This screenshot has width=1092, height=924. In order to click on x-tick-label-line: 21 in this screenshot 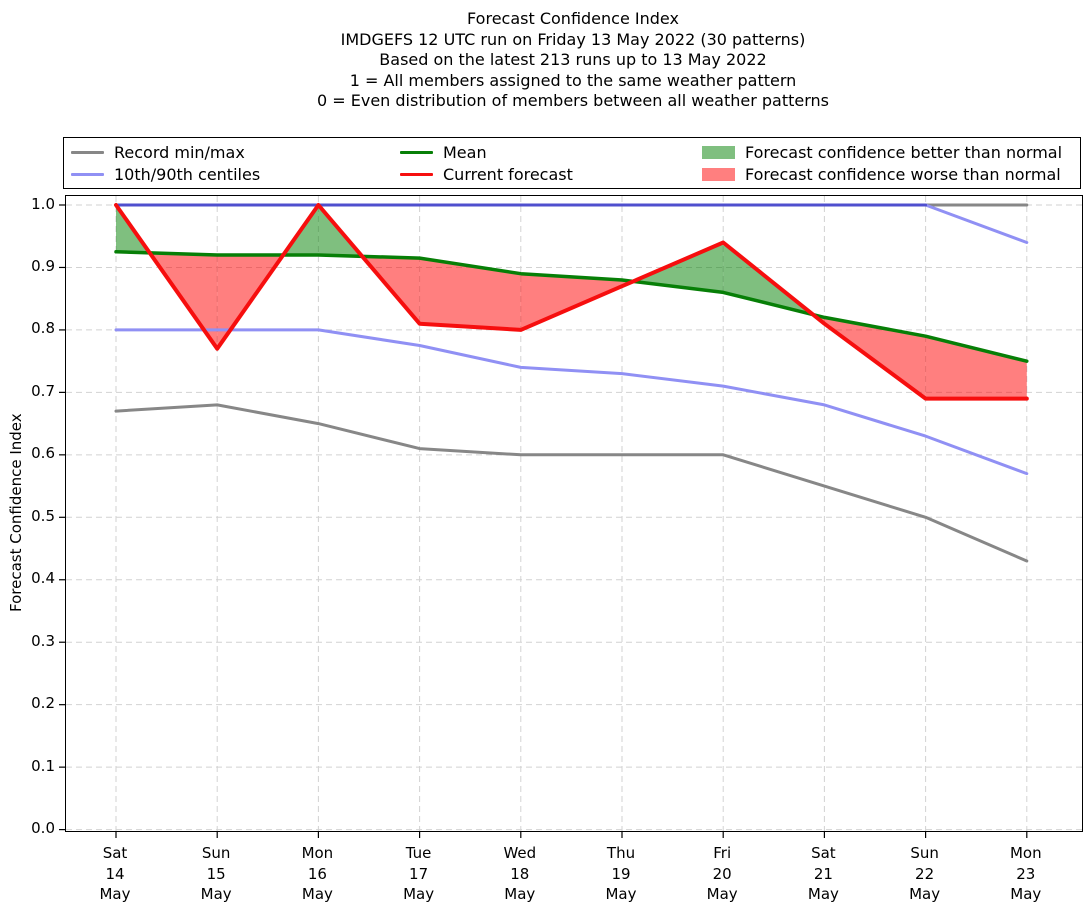, I will do `click(823, 873)`.